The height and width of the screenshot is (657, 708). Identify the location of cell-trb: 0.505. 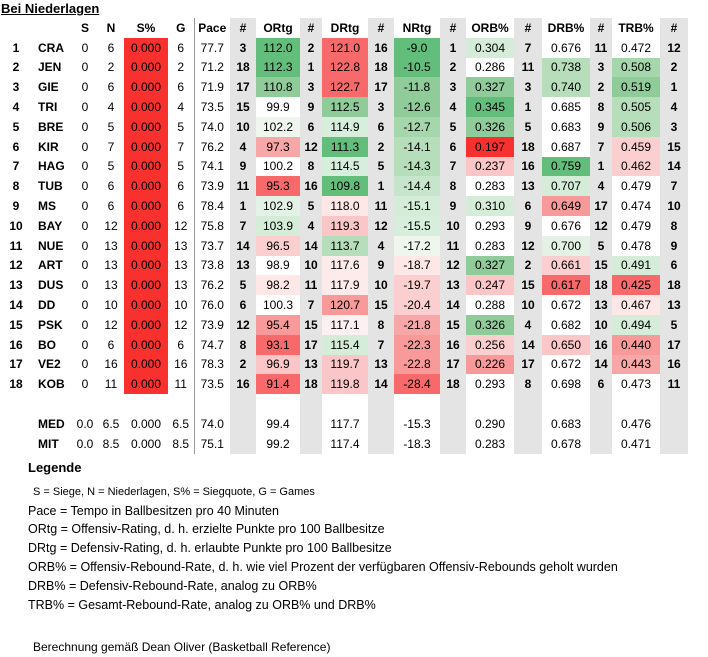
(636, 107).